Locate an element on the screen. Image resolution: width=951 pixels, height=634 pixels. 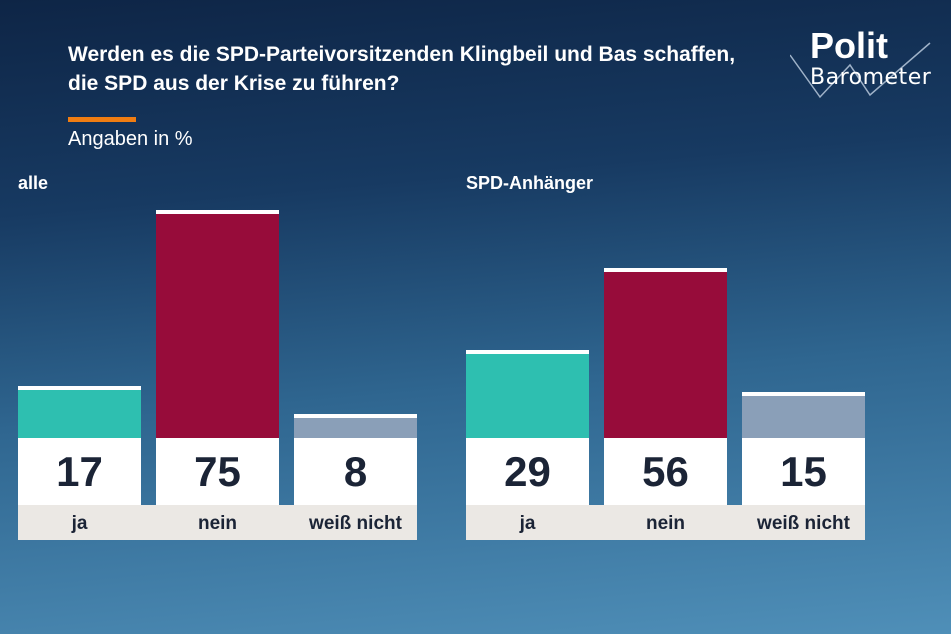
data-label: 56 is located at coordinates (665, 471).